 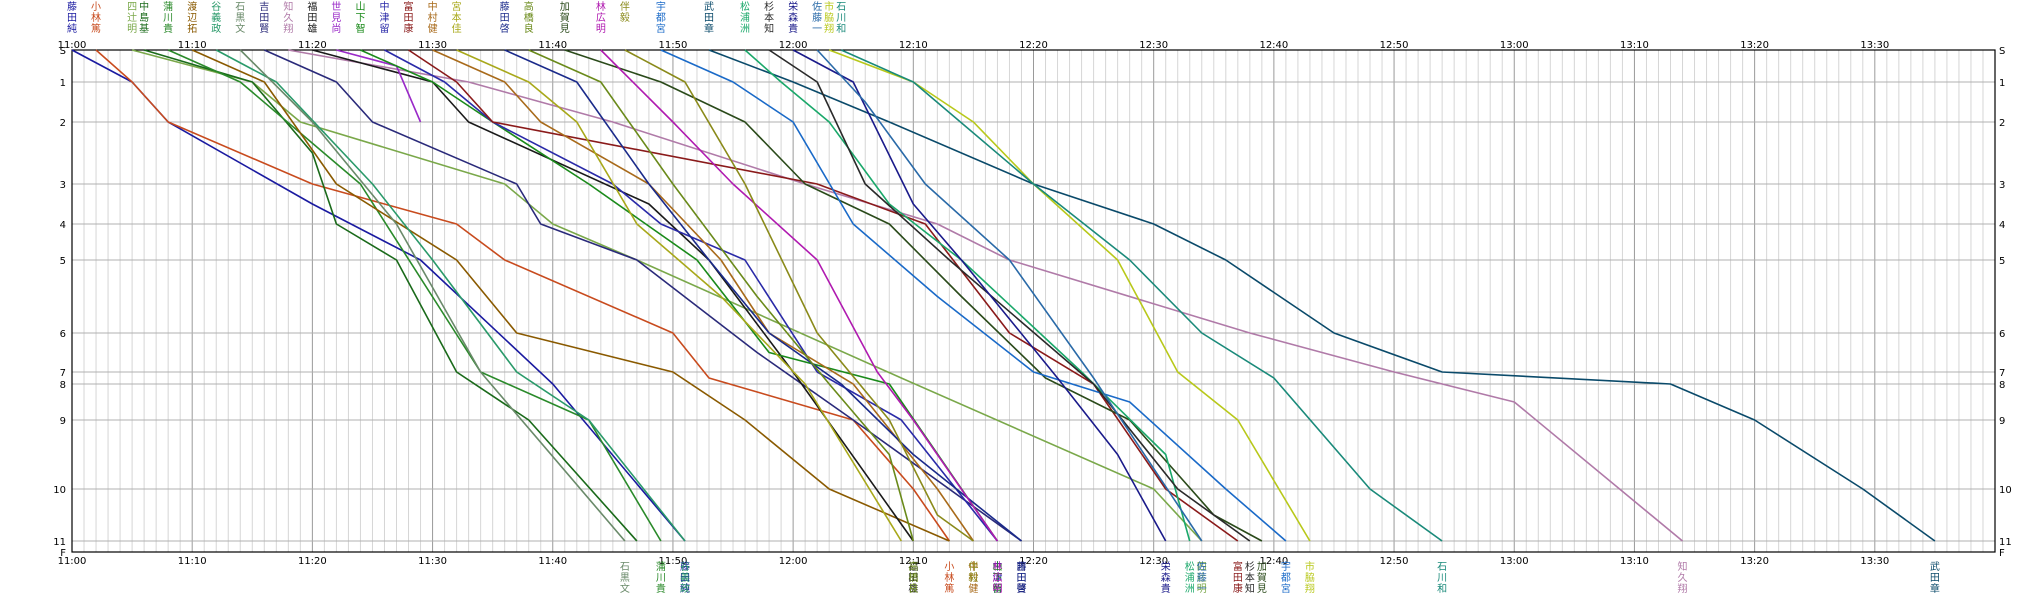 I want to click on top-runner-label: 石川和, so click(x=841, y=18).